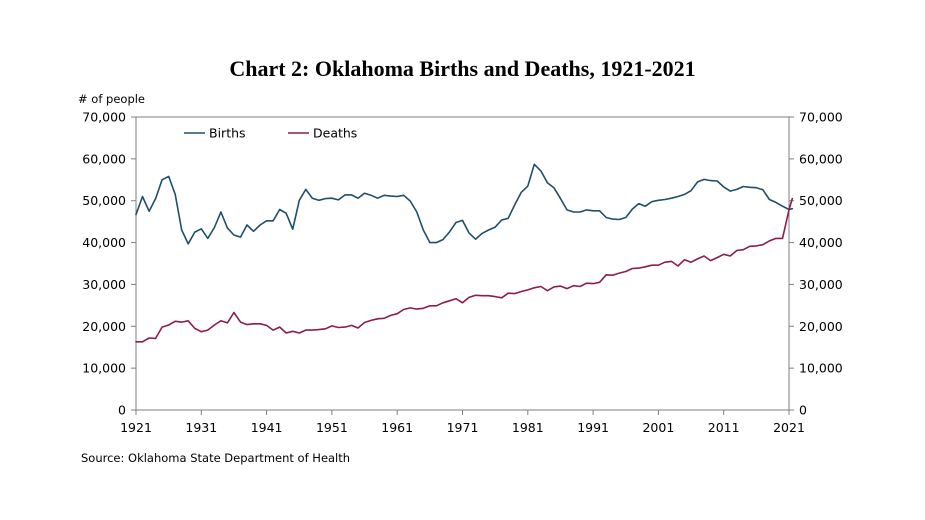 This screenshot has width=925, height=520. Describe the element at coordinates (332, 427) in the screenshot. I see `x-tick-label: 1951` at that location.